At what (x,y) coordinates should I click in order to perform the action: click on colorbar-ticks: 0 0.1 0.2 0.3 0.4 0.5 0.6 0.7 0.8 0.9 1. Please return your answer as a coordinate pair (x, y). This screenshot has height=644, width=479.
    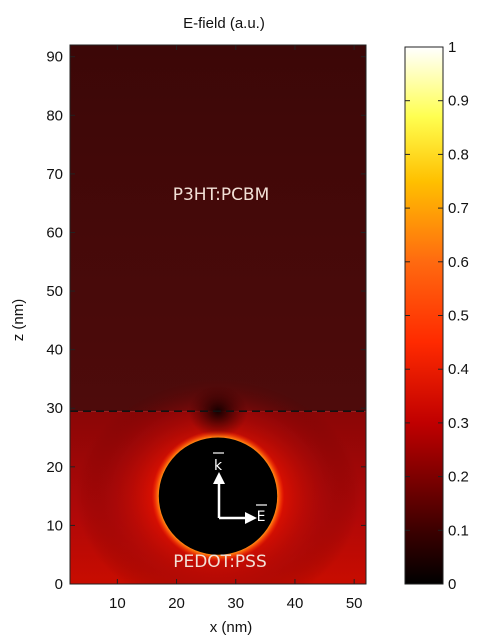
    Looking at the image, I should click on (437, 316).